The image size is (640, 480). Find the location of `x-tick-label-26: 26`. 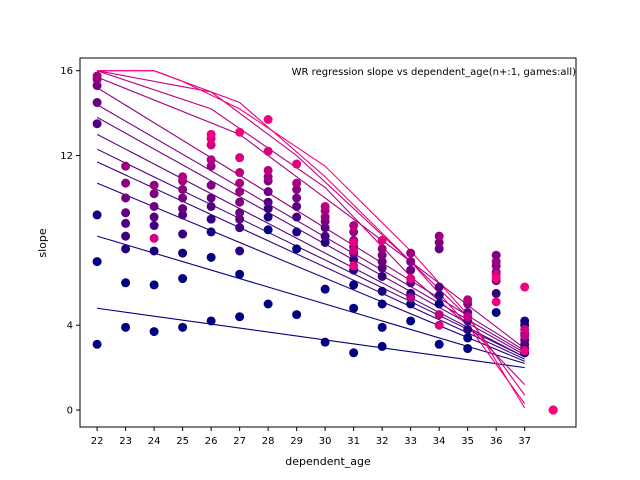

x-tick-label-26: 26 is located at coordinates (211, 441).